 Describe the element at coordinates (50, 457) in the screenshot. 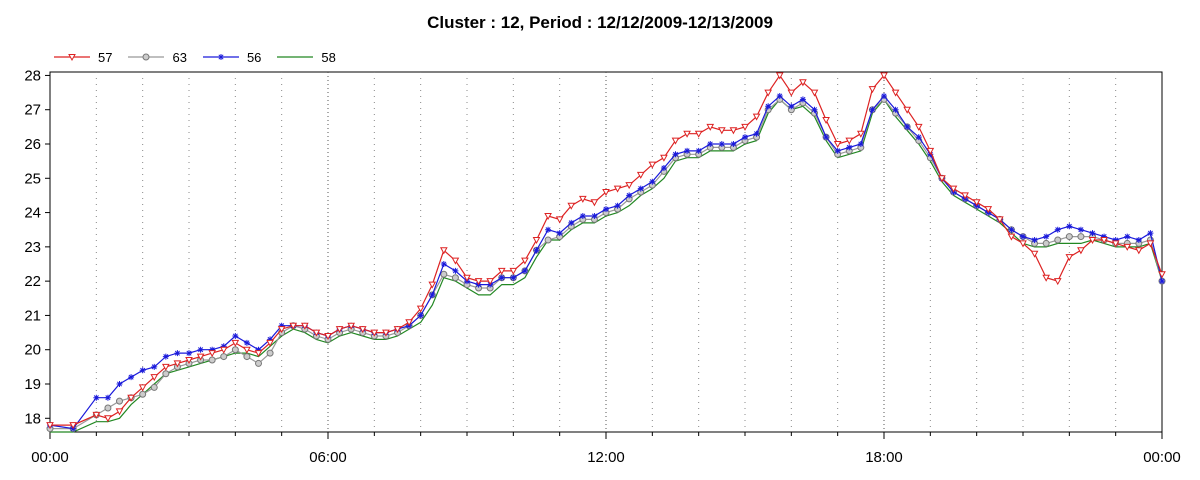

I see `x-tick-label: 00:00` at that location.